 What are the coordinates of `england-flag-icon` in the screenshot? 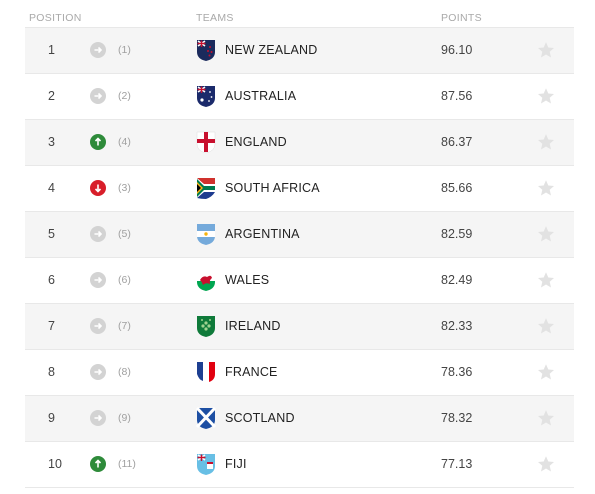 It's located at (206, 142).